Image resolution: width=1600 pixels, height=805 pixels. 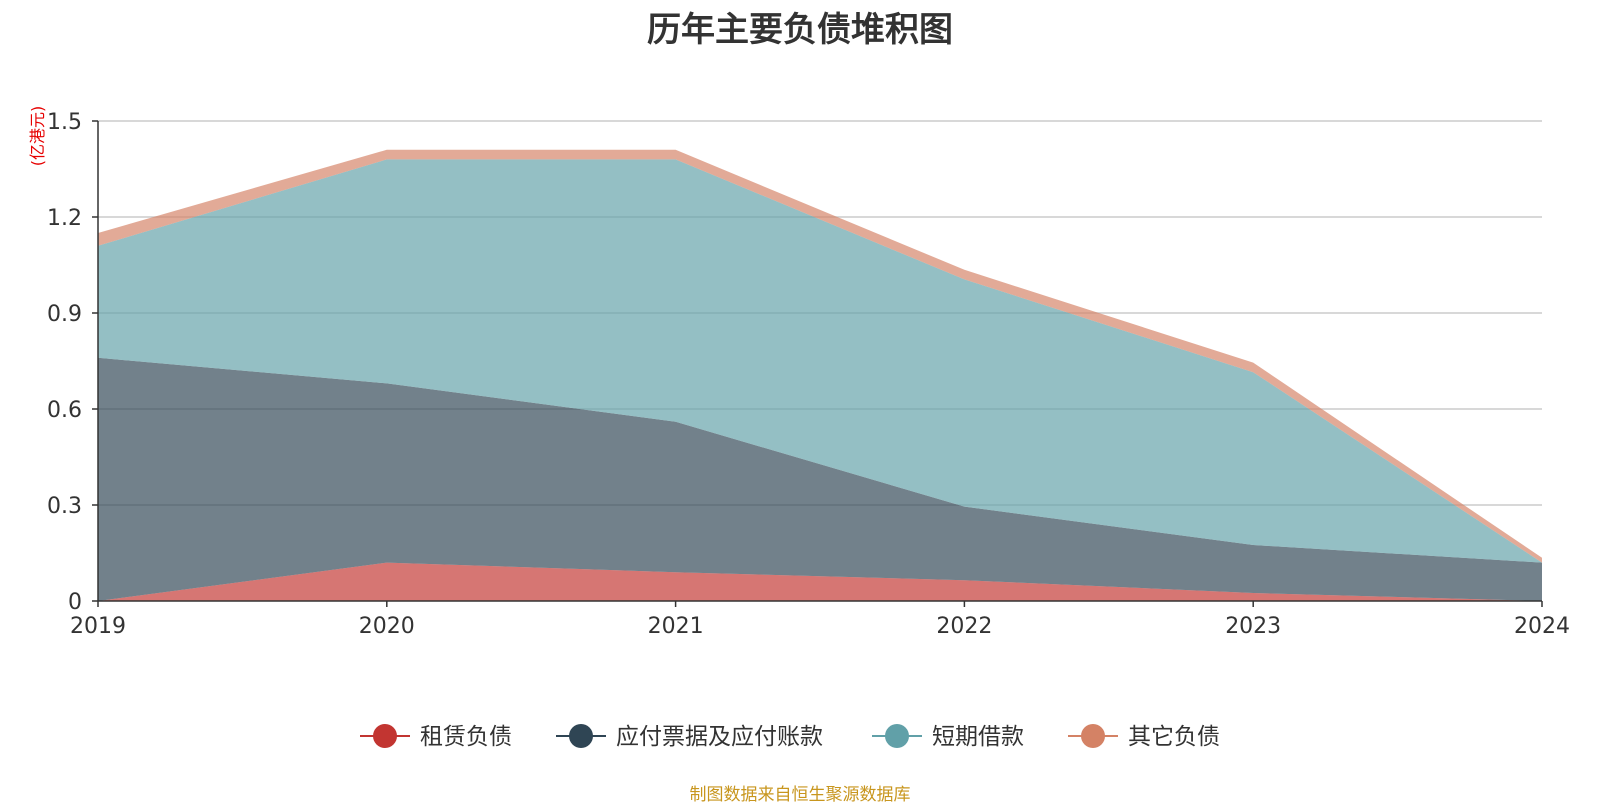 What do you see at coordinates (800, 795) in the screenshot?
I see `source-note: 制图数据来自恒生聚源数据库` at bounding box center [800, 795].